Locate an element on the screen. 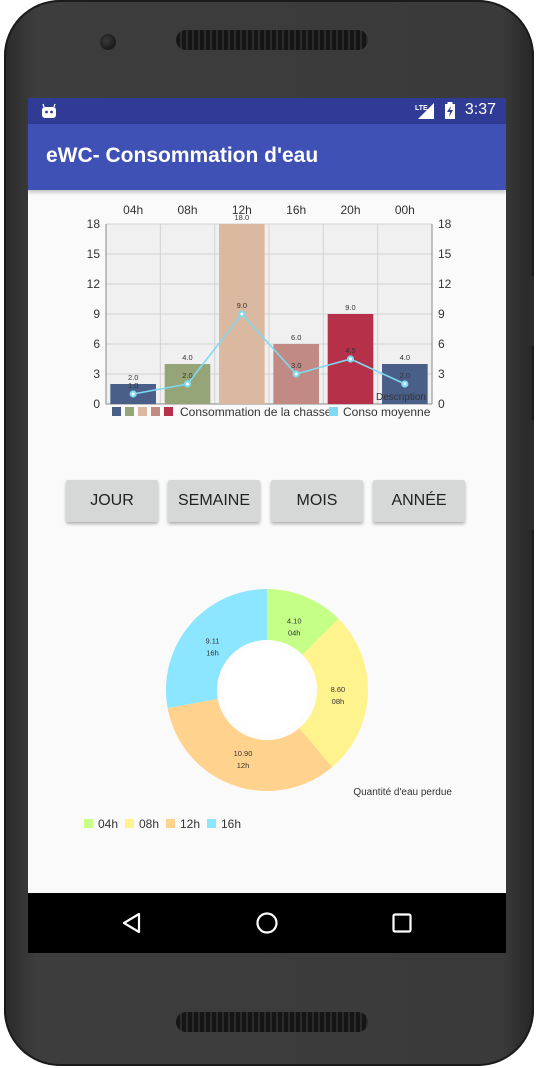  battery-icon is located at coordinates (450, 110).